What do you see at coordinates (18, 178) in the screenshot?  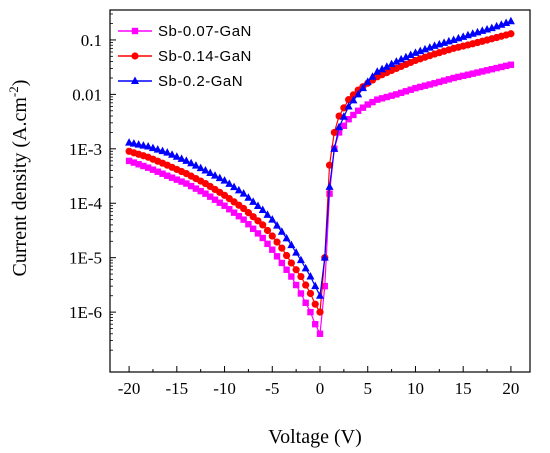 I see `y-axis-title: Current density (A.cm-2)` at bounding box center [18, 178].